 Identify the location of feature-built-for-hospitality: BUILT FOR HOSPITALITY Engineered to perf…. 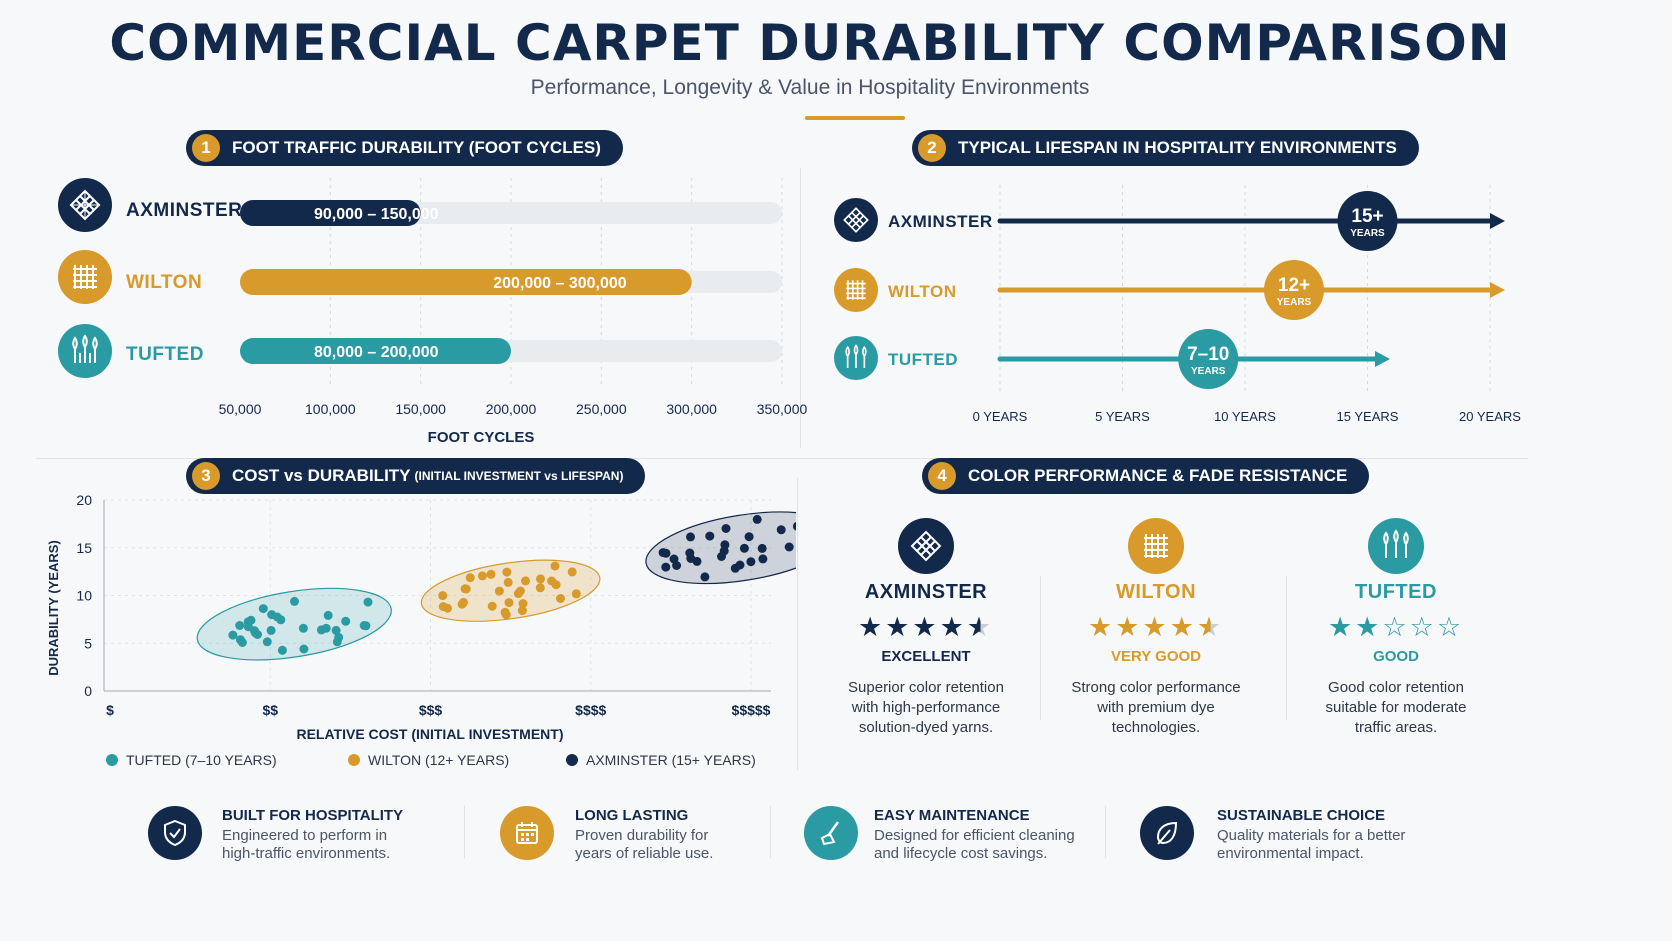
(308, 834).